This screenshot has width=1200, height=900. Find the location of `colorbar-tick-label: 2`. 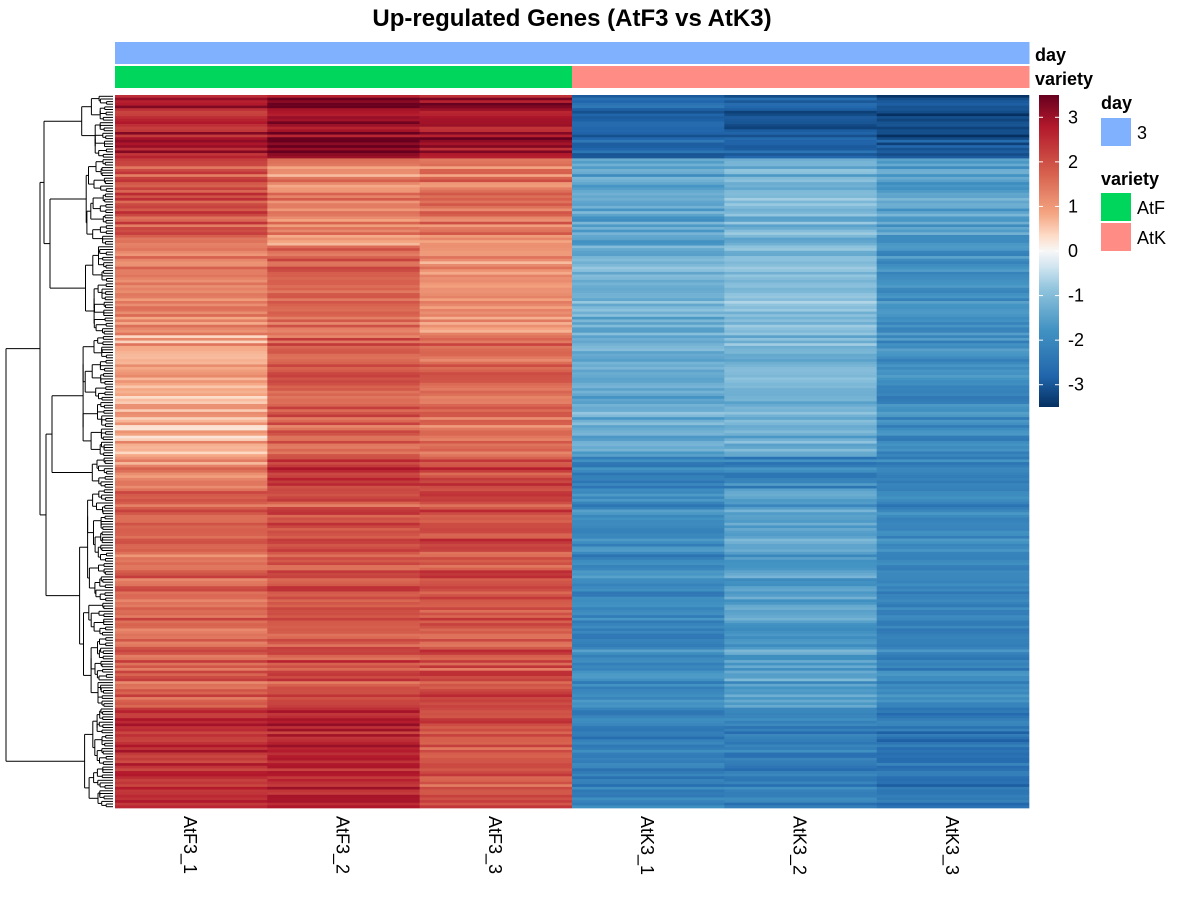

colorbar-tick-label: 2 is located at coordinates (1073, 162).